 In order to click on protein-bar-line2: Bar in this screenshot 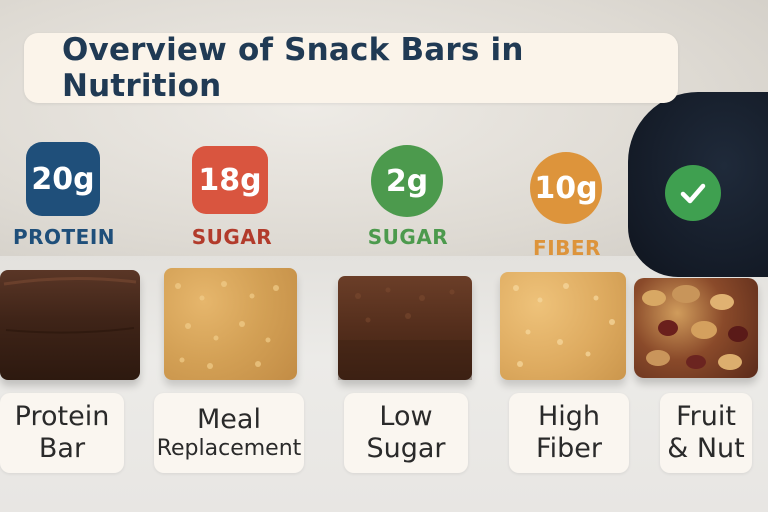, I will do `click(62, 448)`.